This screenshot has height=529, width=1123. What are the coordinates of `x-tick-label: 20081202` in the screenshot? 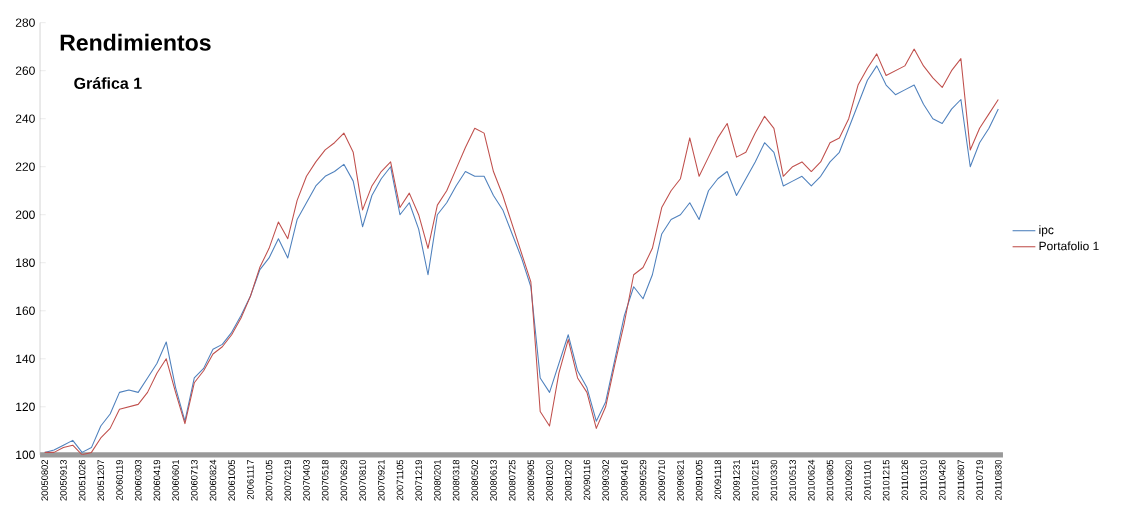 It's located at (568, 480).